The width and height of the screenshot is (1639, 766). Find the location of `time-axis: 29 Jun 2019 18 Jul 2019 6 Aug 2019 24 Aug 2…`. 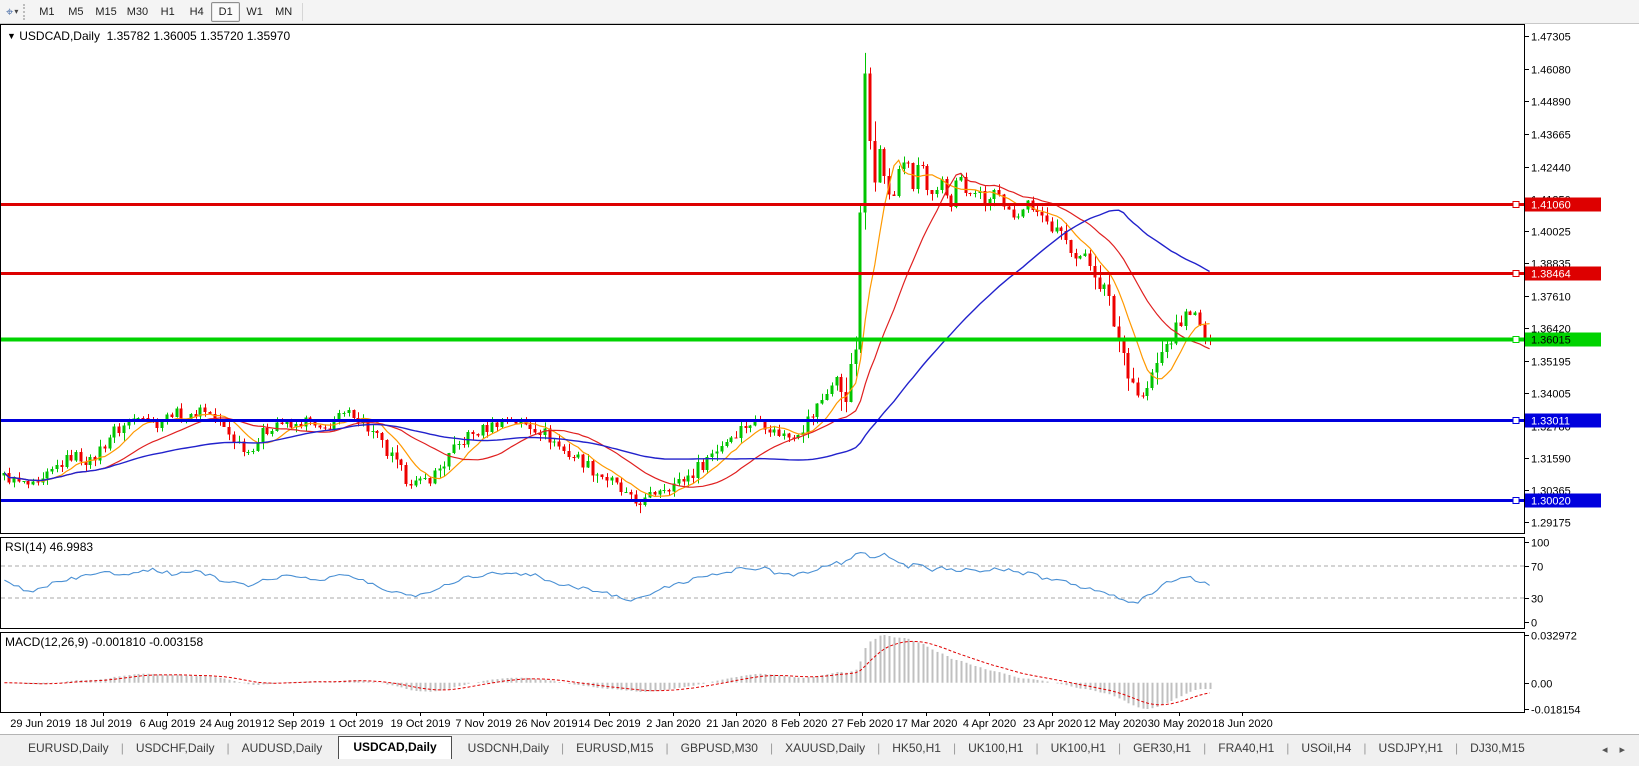

time-axis: 29 Jun 2019 18 Jul 2019 6 Aug 2019 24 Aug 2… is located at coordinates (641, 721).